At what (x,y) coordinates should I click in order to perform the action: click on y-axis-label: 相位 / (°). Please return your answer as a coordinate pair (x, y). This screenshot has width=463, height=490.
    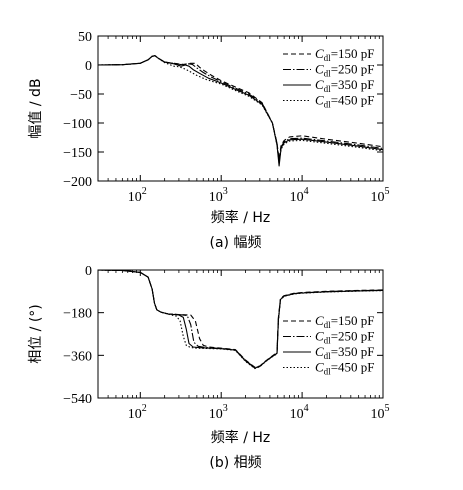
    Looking at the image, I should click on (36, 334).